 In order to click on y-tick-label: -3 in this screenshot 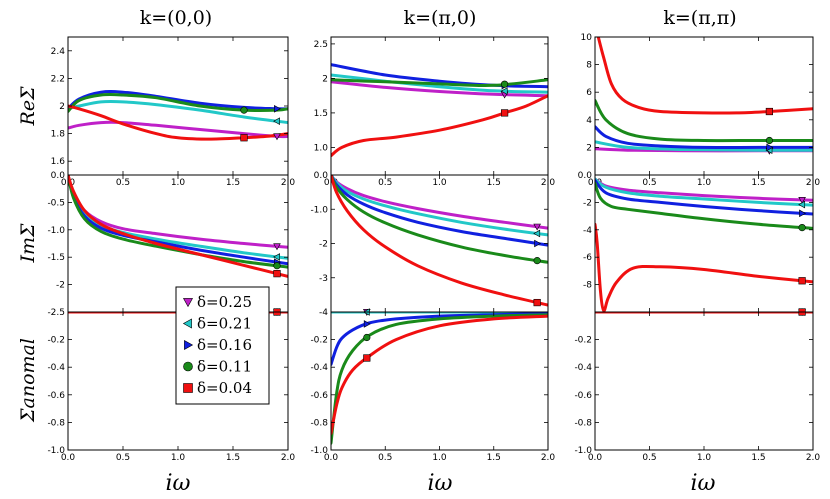, I will do `click(323, 279)`.